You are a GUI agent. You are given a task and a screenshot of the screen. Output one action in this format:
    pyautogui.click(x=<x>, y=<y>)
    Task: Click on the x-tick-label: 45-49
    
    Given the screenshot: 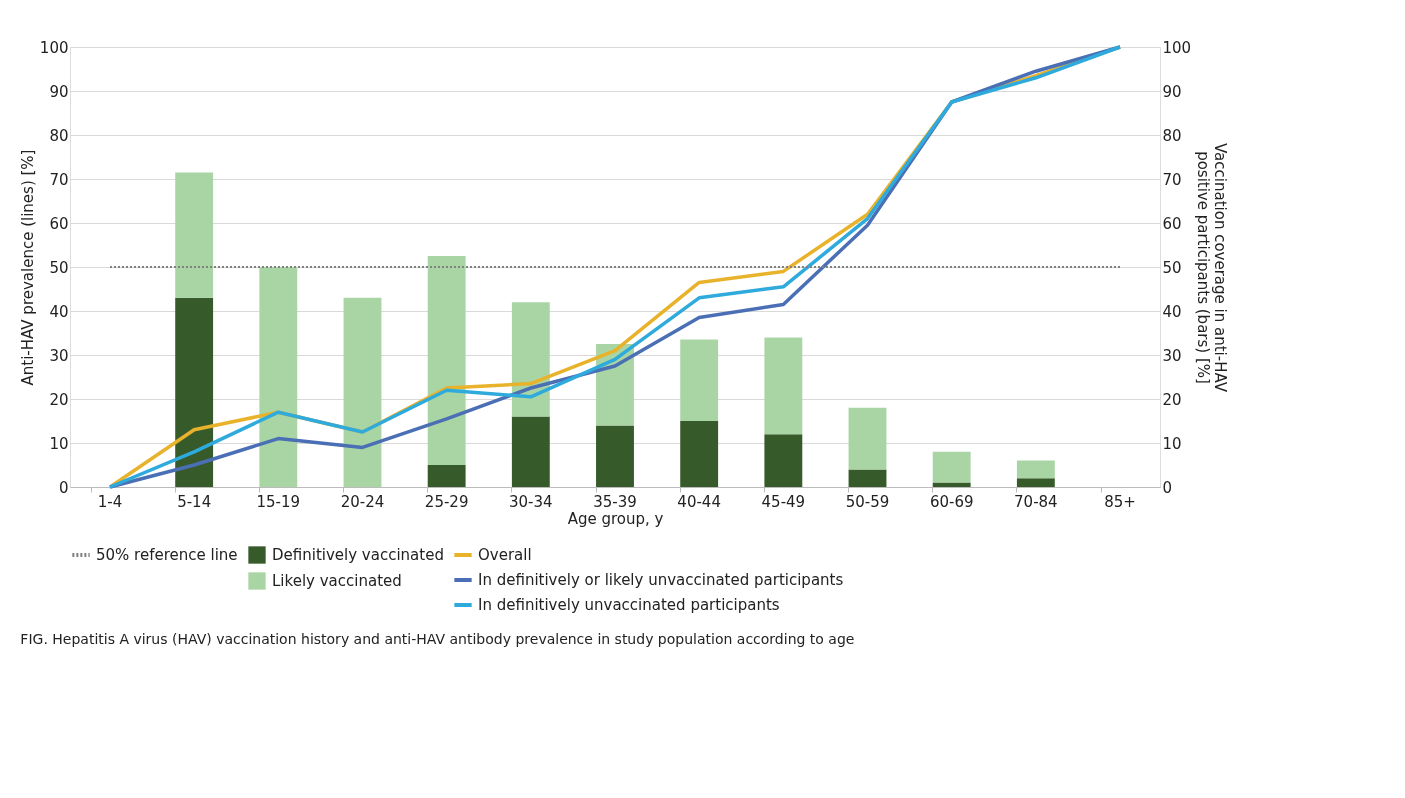 What is the action you would take?
    pyautogui.click(x=783, y=501)
    